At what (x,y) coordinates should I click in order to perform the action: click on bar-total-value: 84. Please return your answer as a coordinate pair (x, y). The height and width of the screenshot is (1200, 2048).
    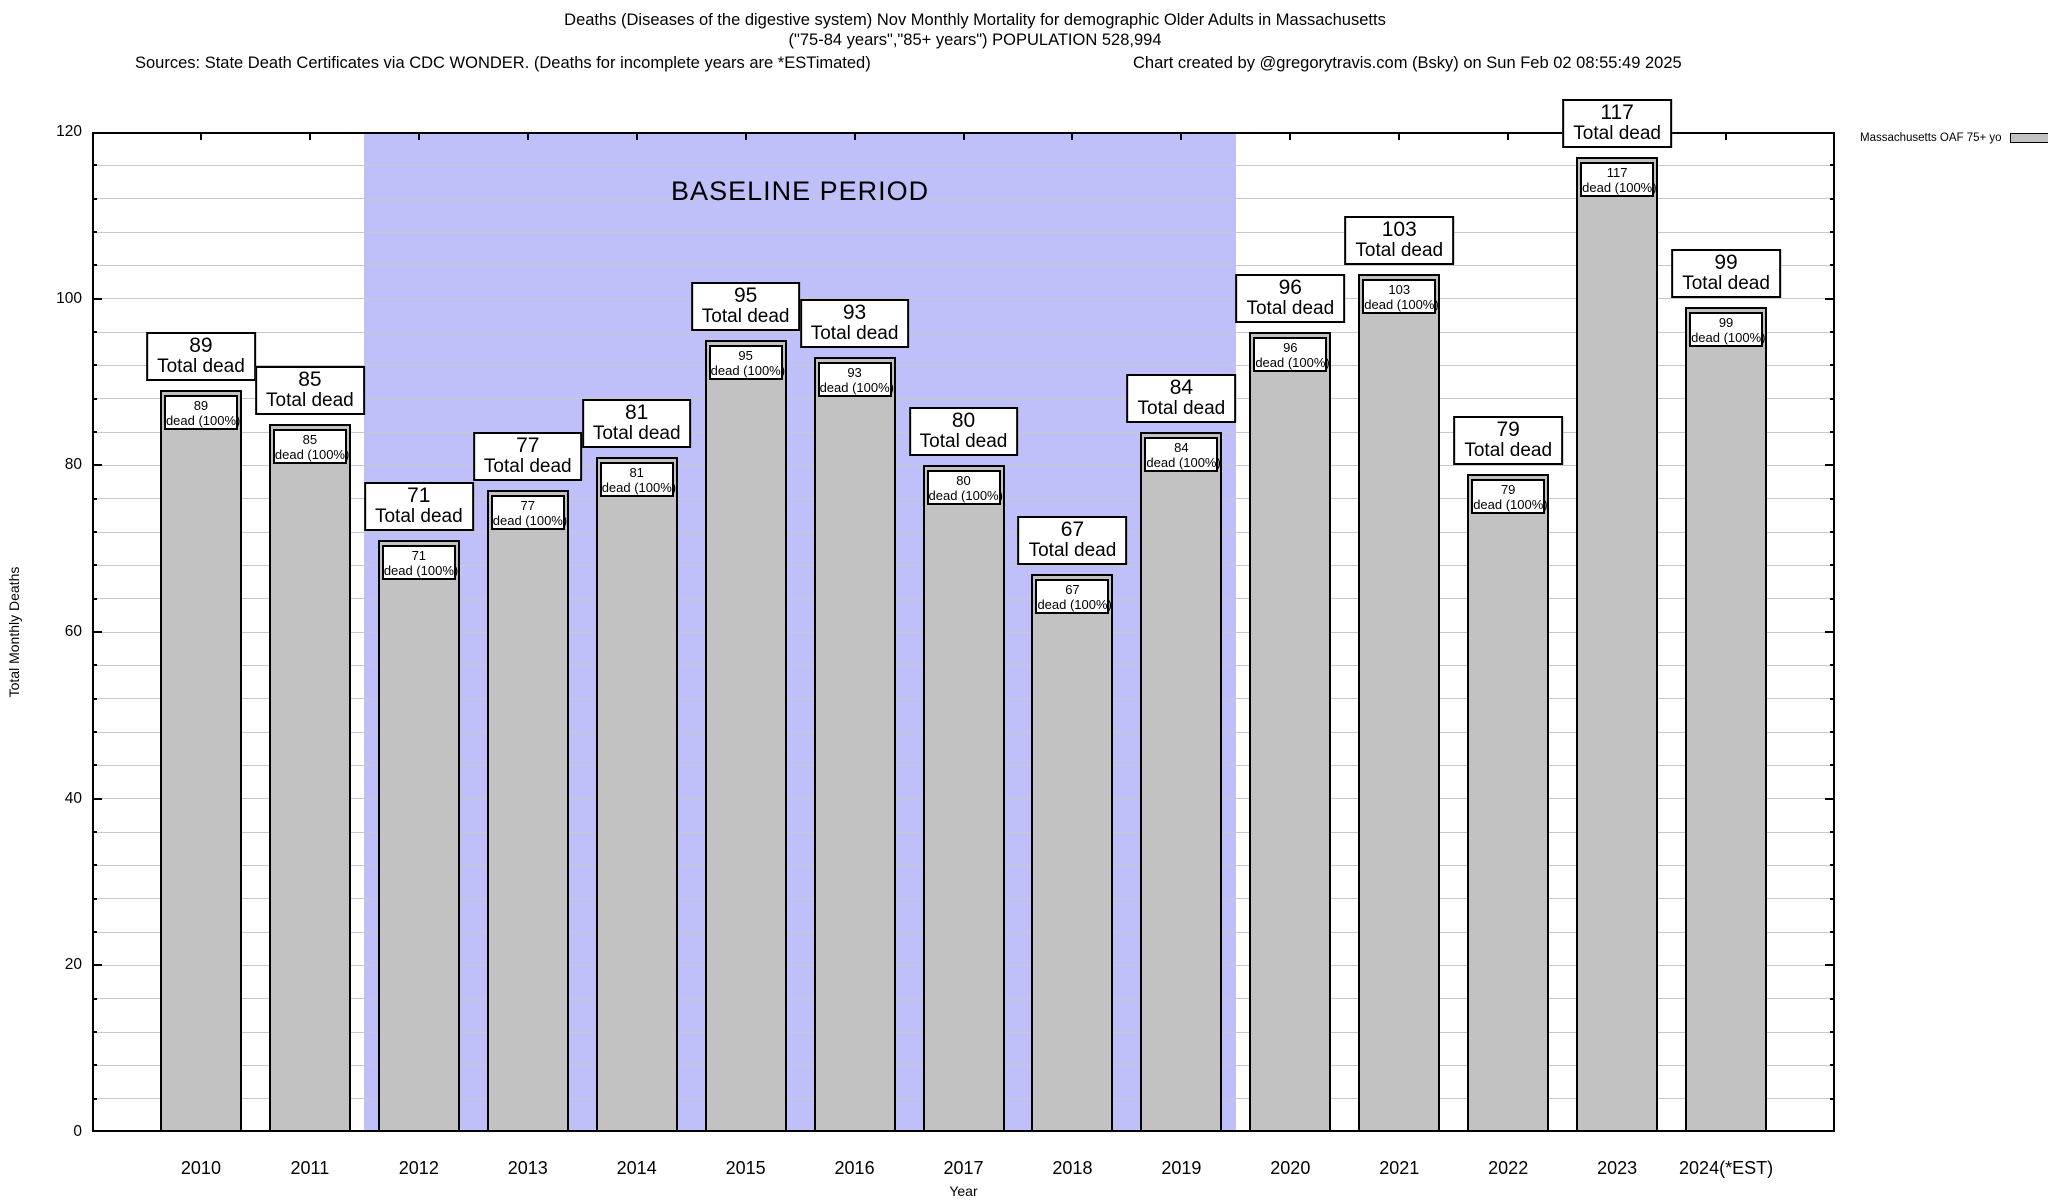
    Looking at the image, I should click on (1181, 387).